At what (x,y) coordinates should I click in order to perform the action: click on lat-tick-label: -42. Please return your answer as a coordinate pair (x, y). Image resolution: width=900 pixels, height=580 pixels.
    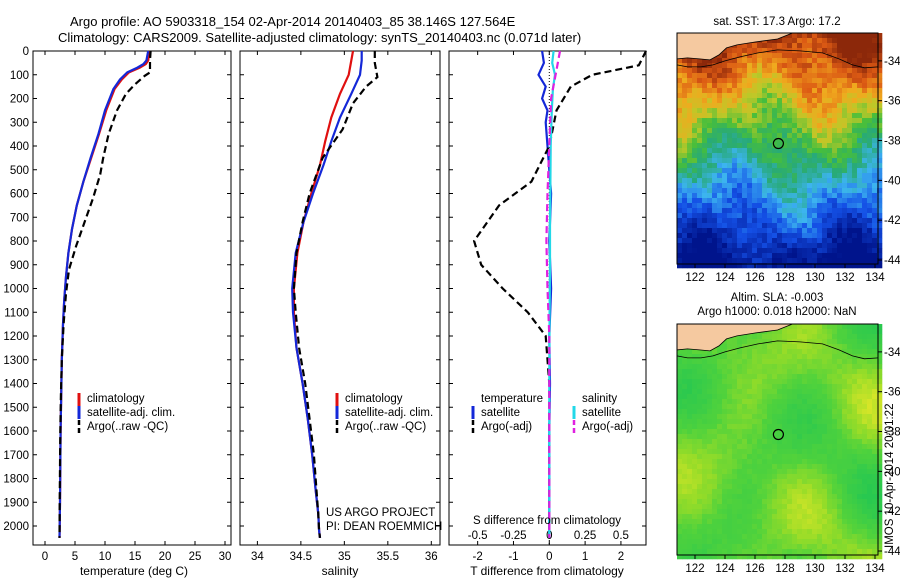
    Looking at the image, I should click on (892, 512).